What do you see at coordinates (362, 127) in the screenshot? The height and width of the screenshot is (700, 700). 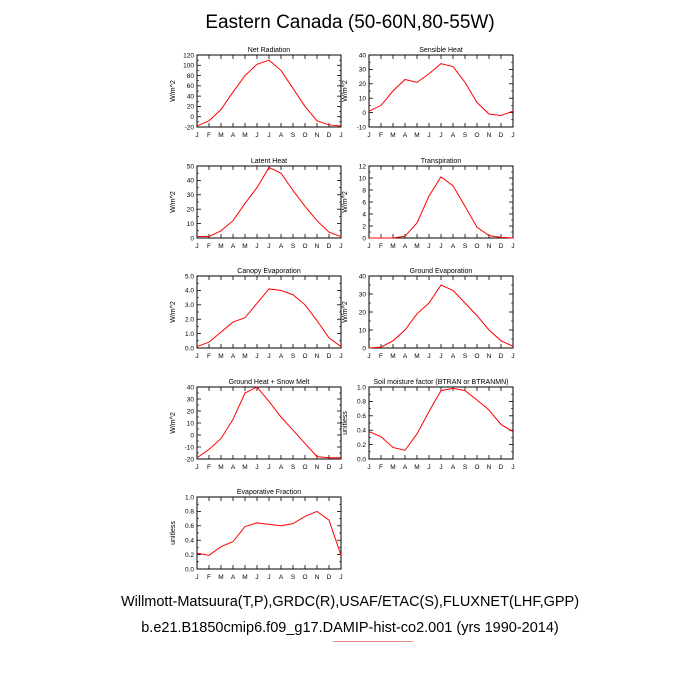 I see `y-tick-label: -10` at bounding box center [362, 127].